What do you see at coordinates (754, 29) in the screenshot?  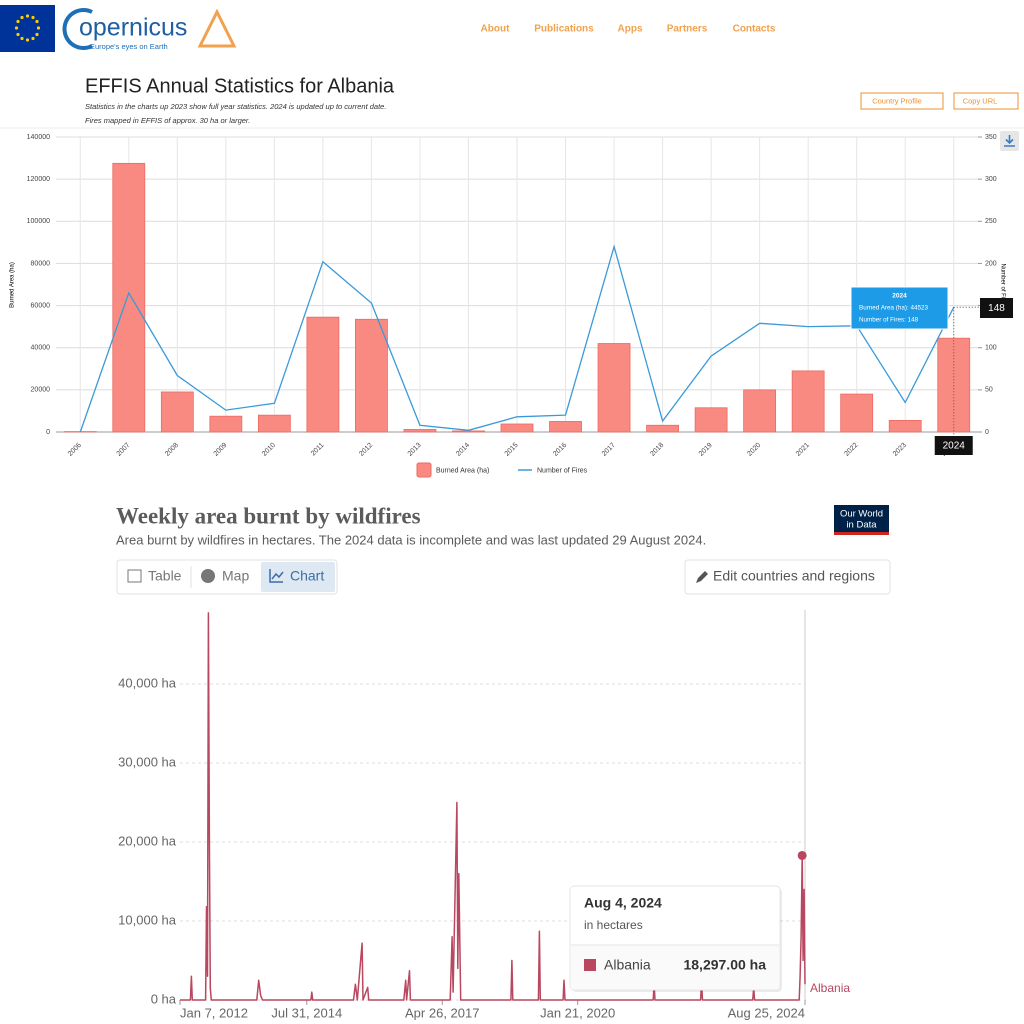 I see `nav-link: Contacts` at bounding box center [754, 29].